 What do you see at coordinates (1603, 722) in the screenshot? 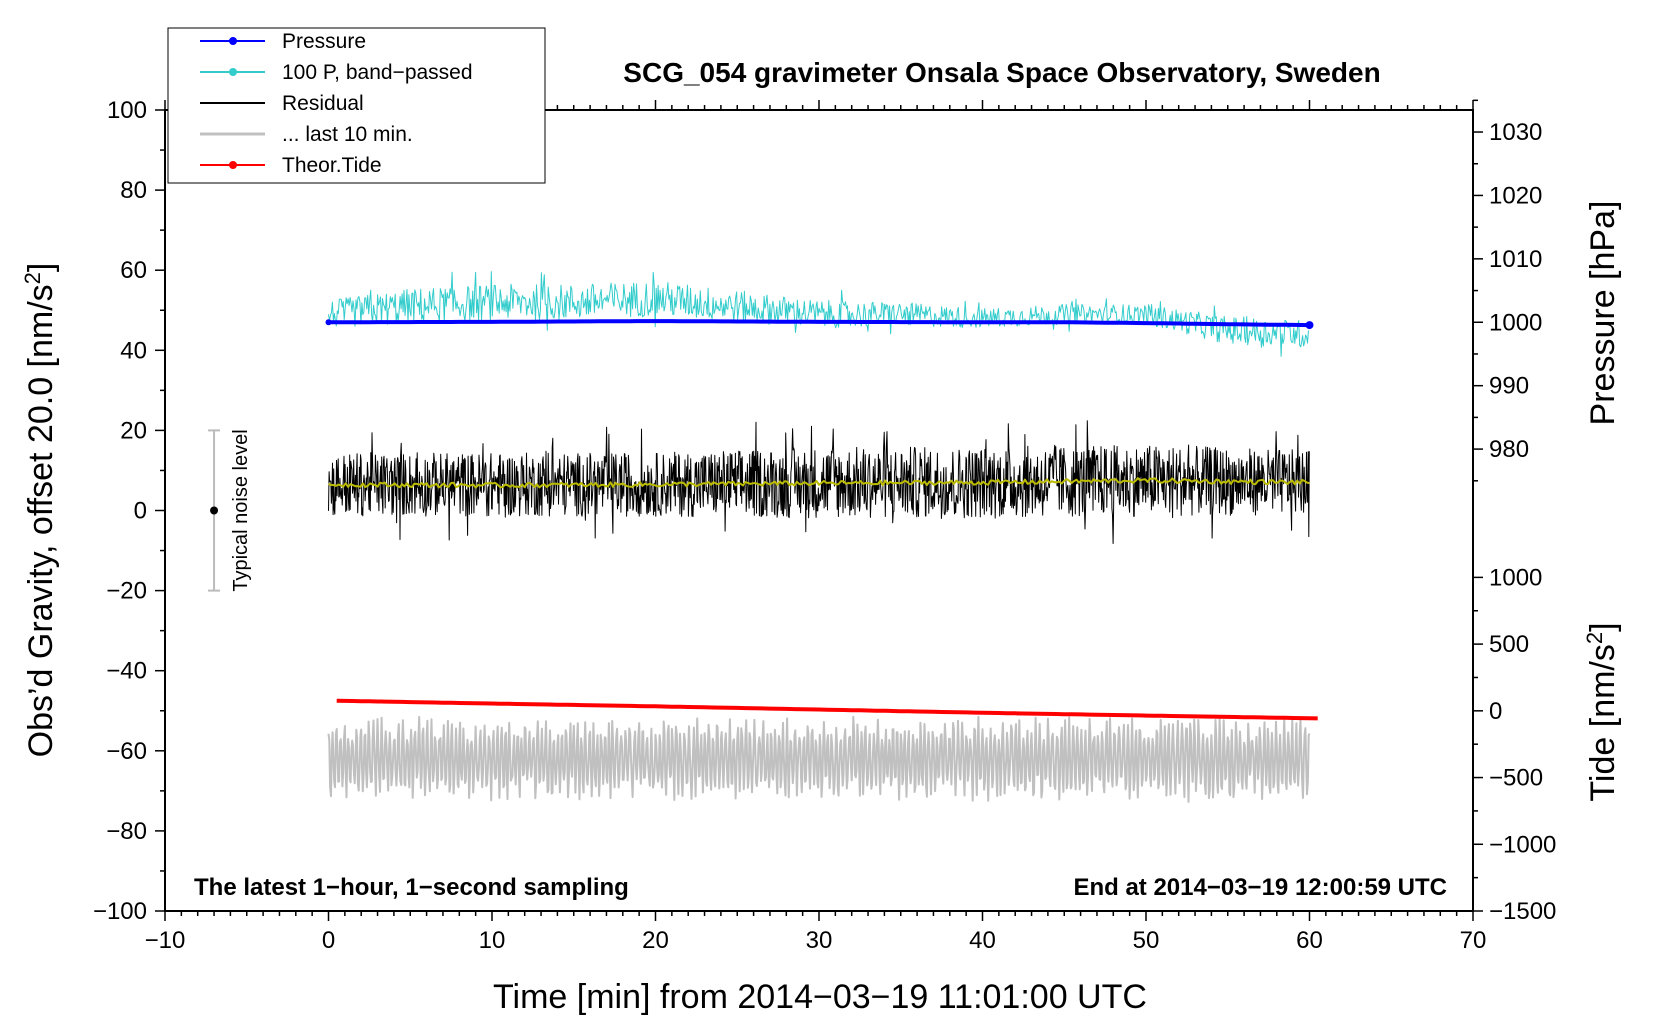
I see `tide-axis-title-text: Tide [nm/s` at bounding box center [1603, 722].